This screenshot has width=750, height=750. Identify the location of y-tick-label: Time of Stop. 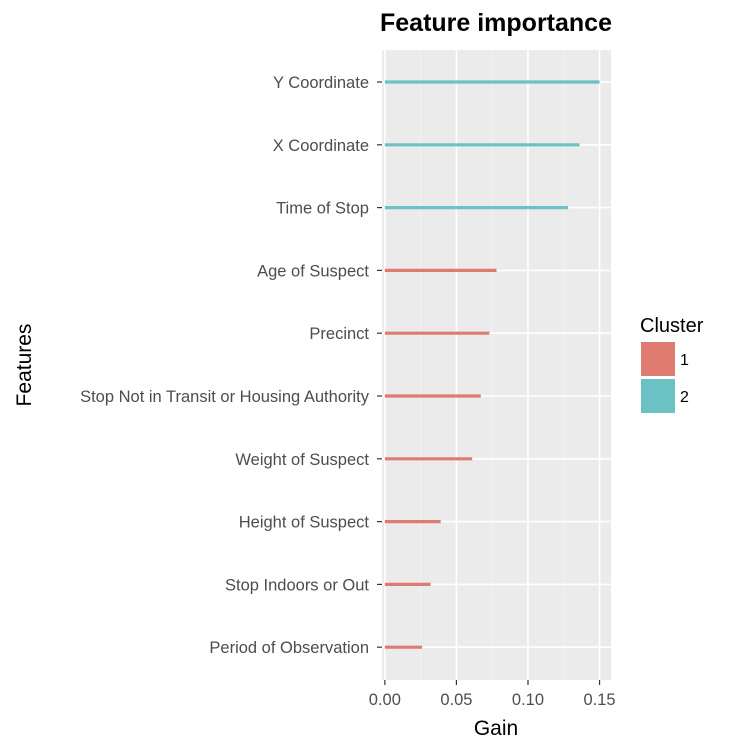
(322, 209).